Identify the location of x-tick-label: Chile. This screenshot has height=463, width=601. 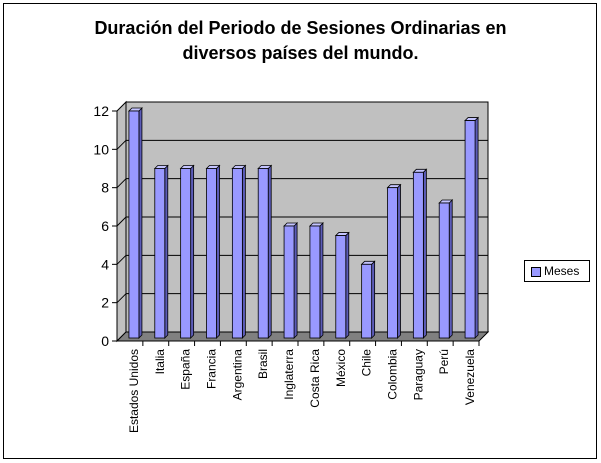
(367, 363).